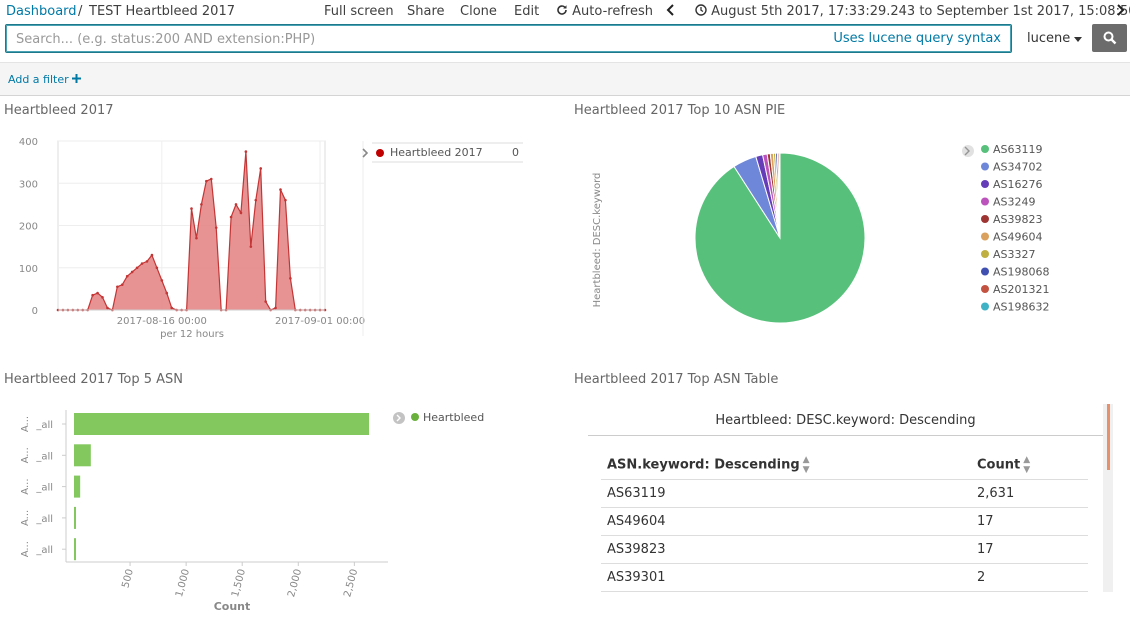  I want to click on legend-label: AS3327, so click(1014, 254).